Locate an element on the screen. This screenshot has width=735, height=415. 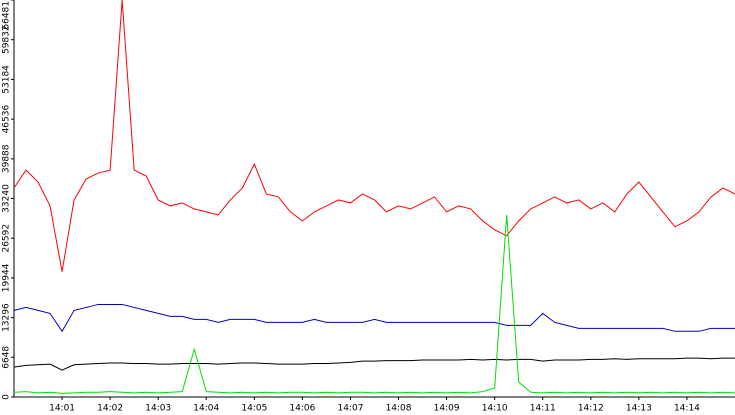
y-tick-label: 33240 is located at coordinates (7, 198).